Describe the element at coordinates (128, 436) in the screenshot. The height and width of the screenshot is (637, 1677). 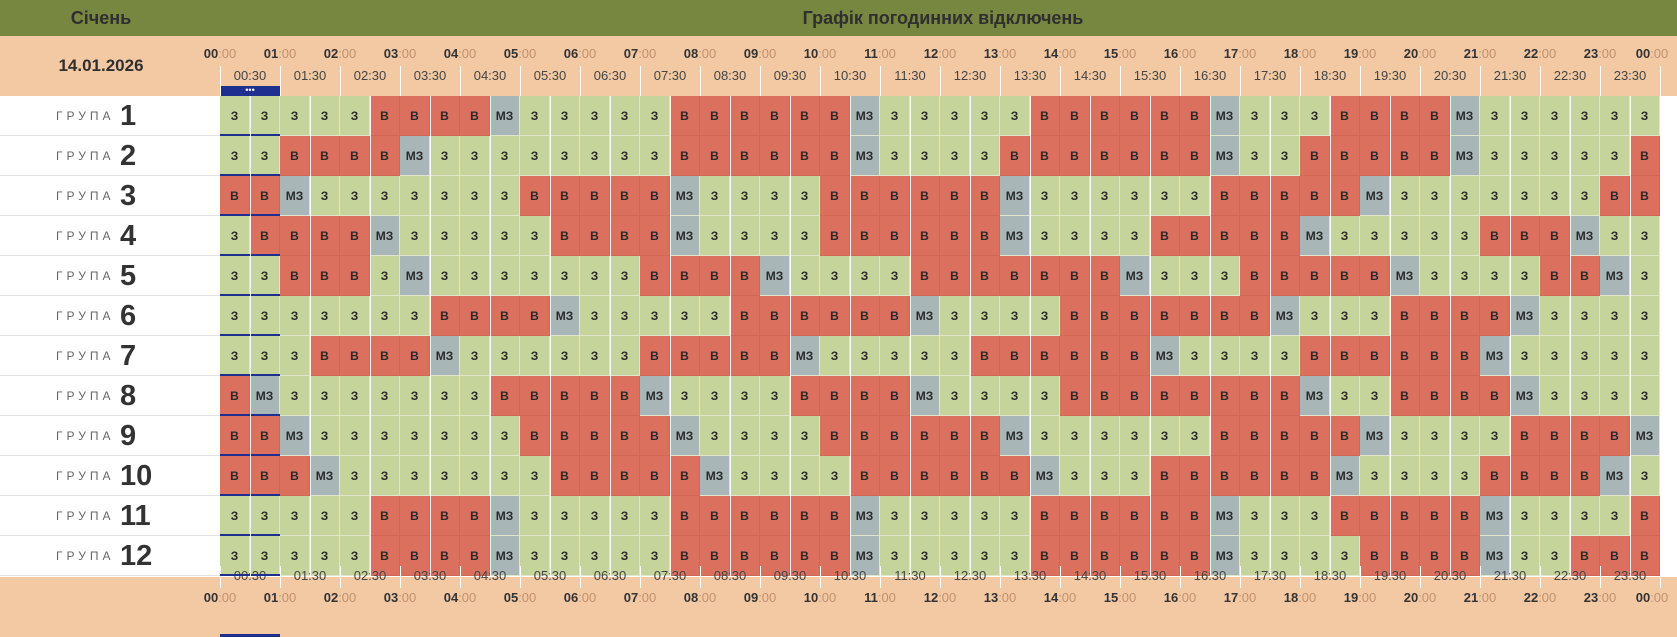
I see `group-number: 9` at that location.